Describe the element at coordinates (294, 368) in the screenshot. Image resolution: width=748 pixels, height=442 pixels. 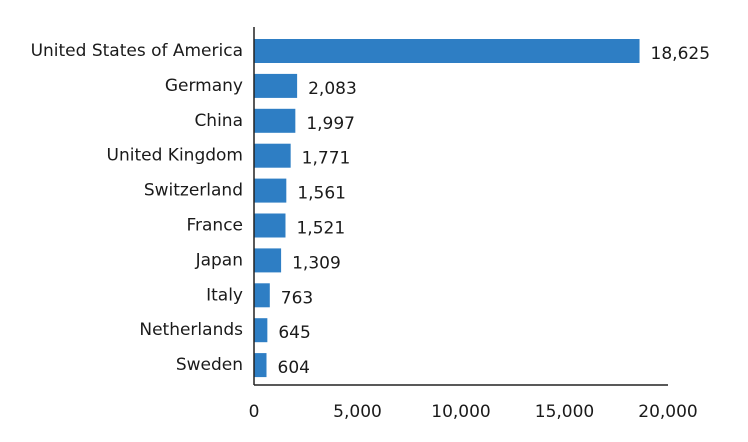
I see `value-label-9: 604` at that location.